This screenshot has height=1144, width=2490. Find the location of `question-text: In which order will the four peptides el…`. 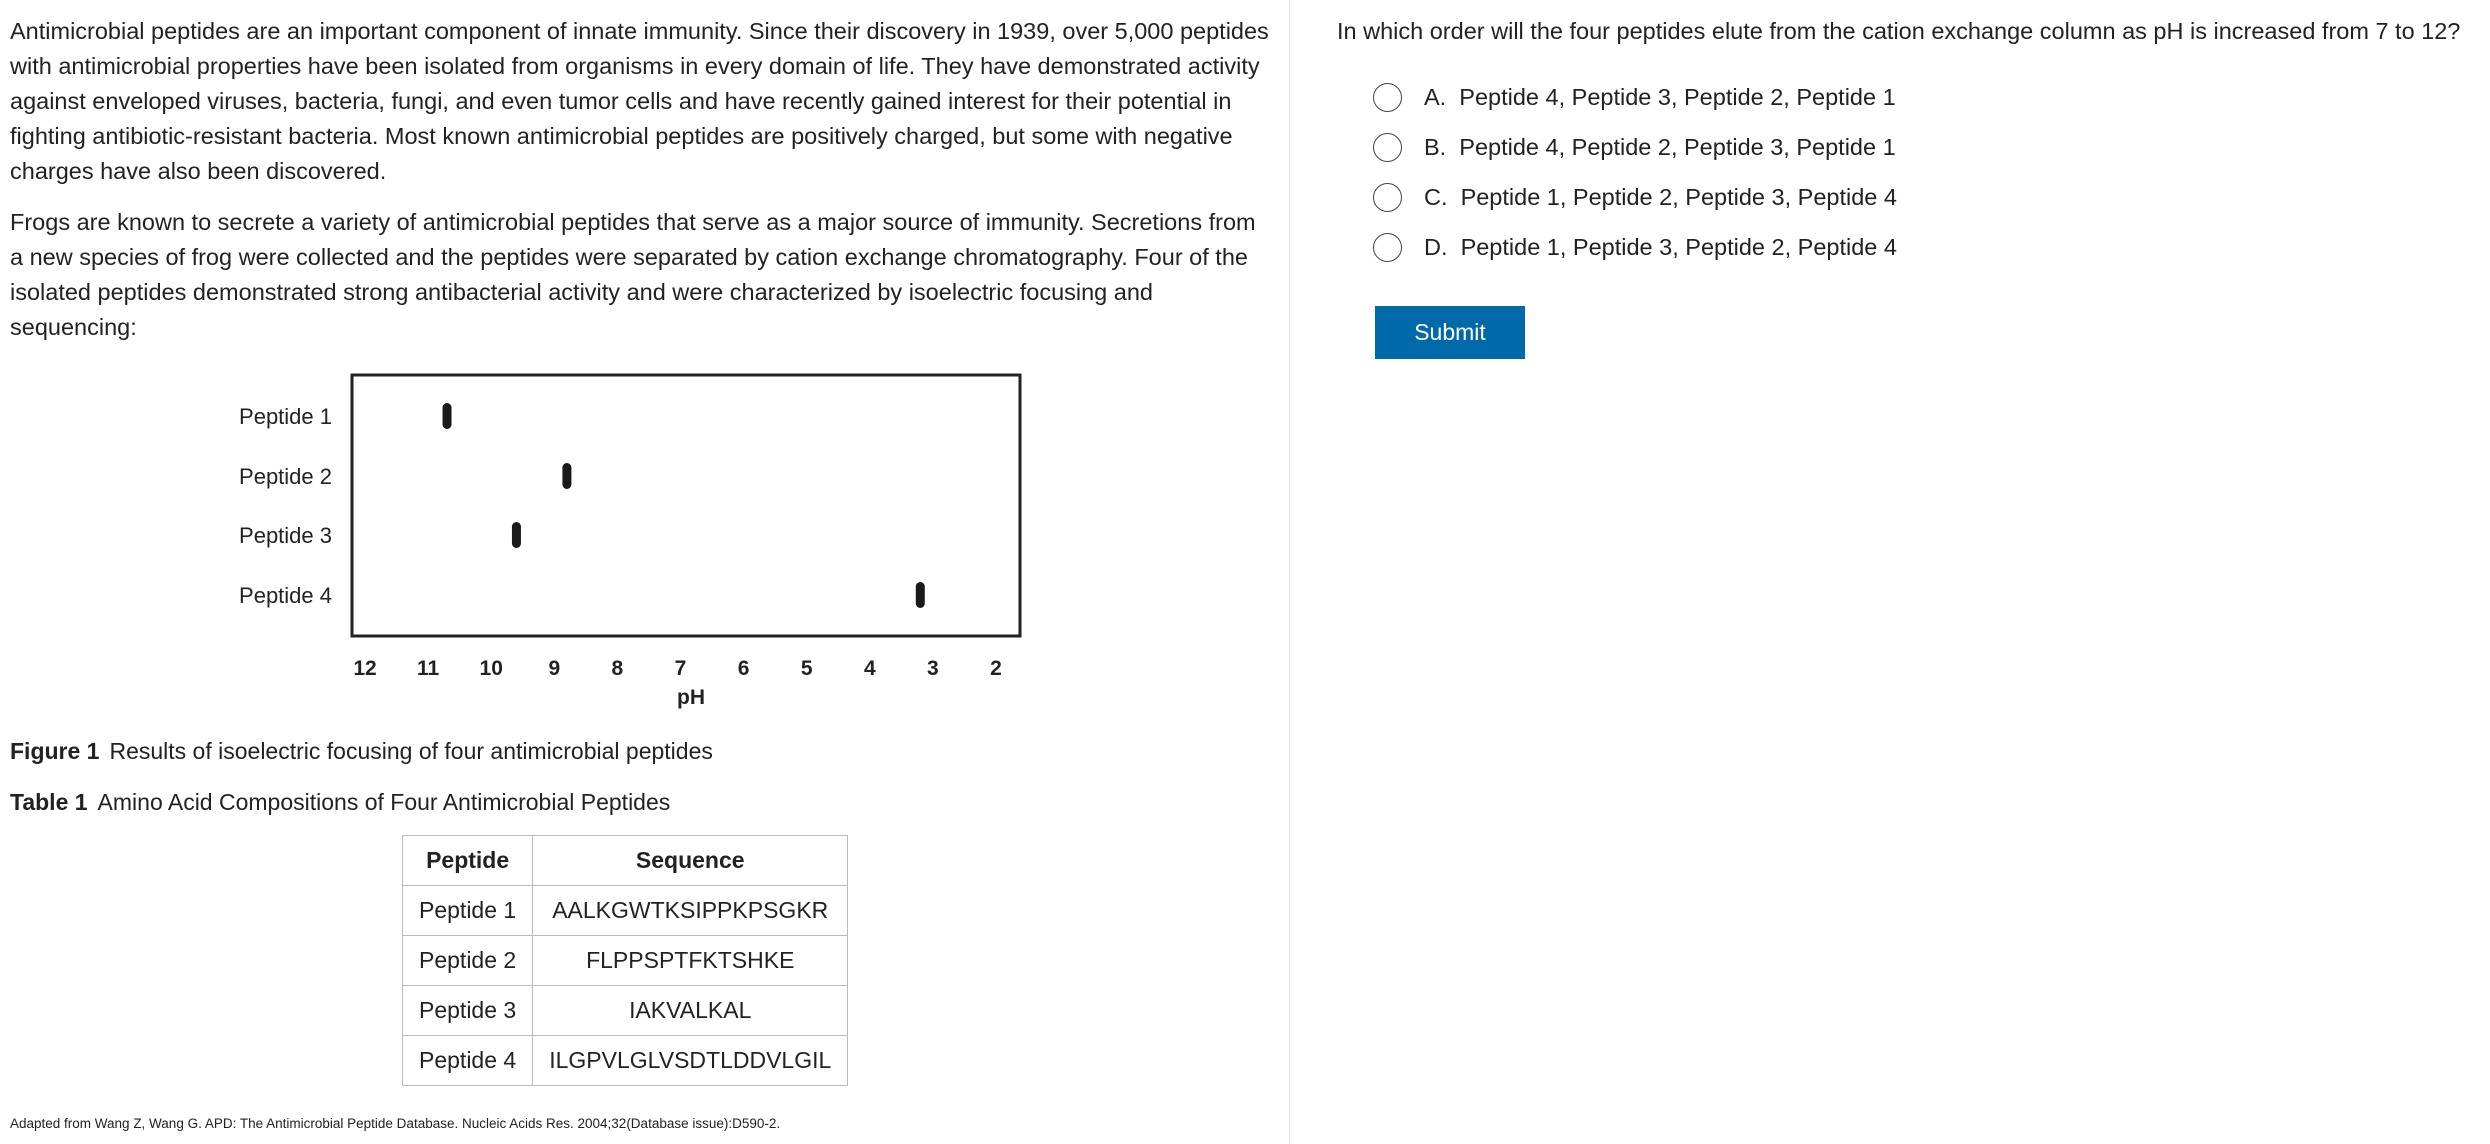

question-text: In which order will the four peptides el… is located at coordinates (1899, 31).